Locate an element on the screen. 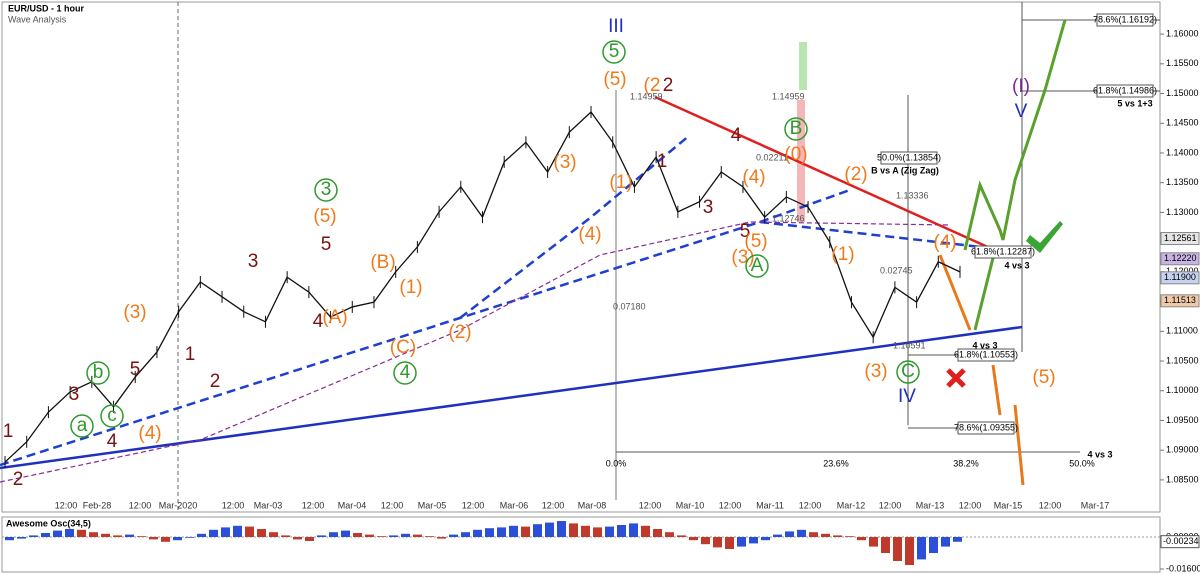  osc-title: Awesome Osc(34,5) is located at coordinates (48, 523).